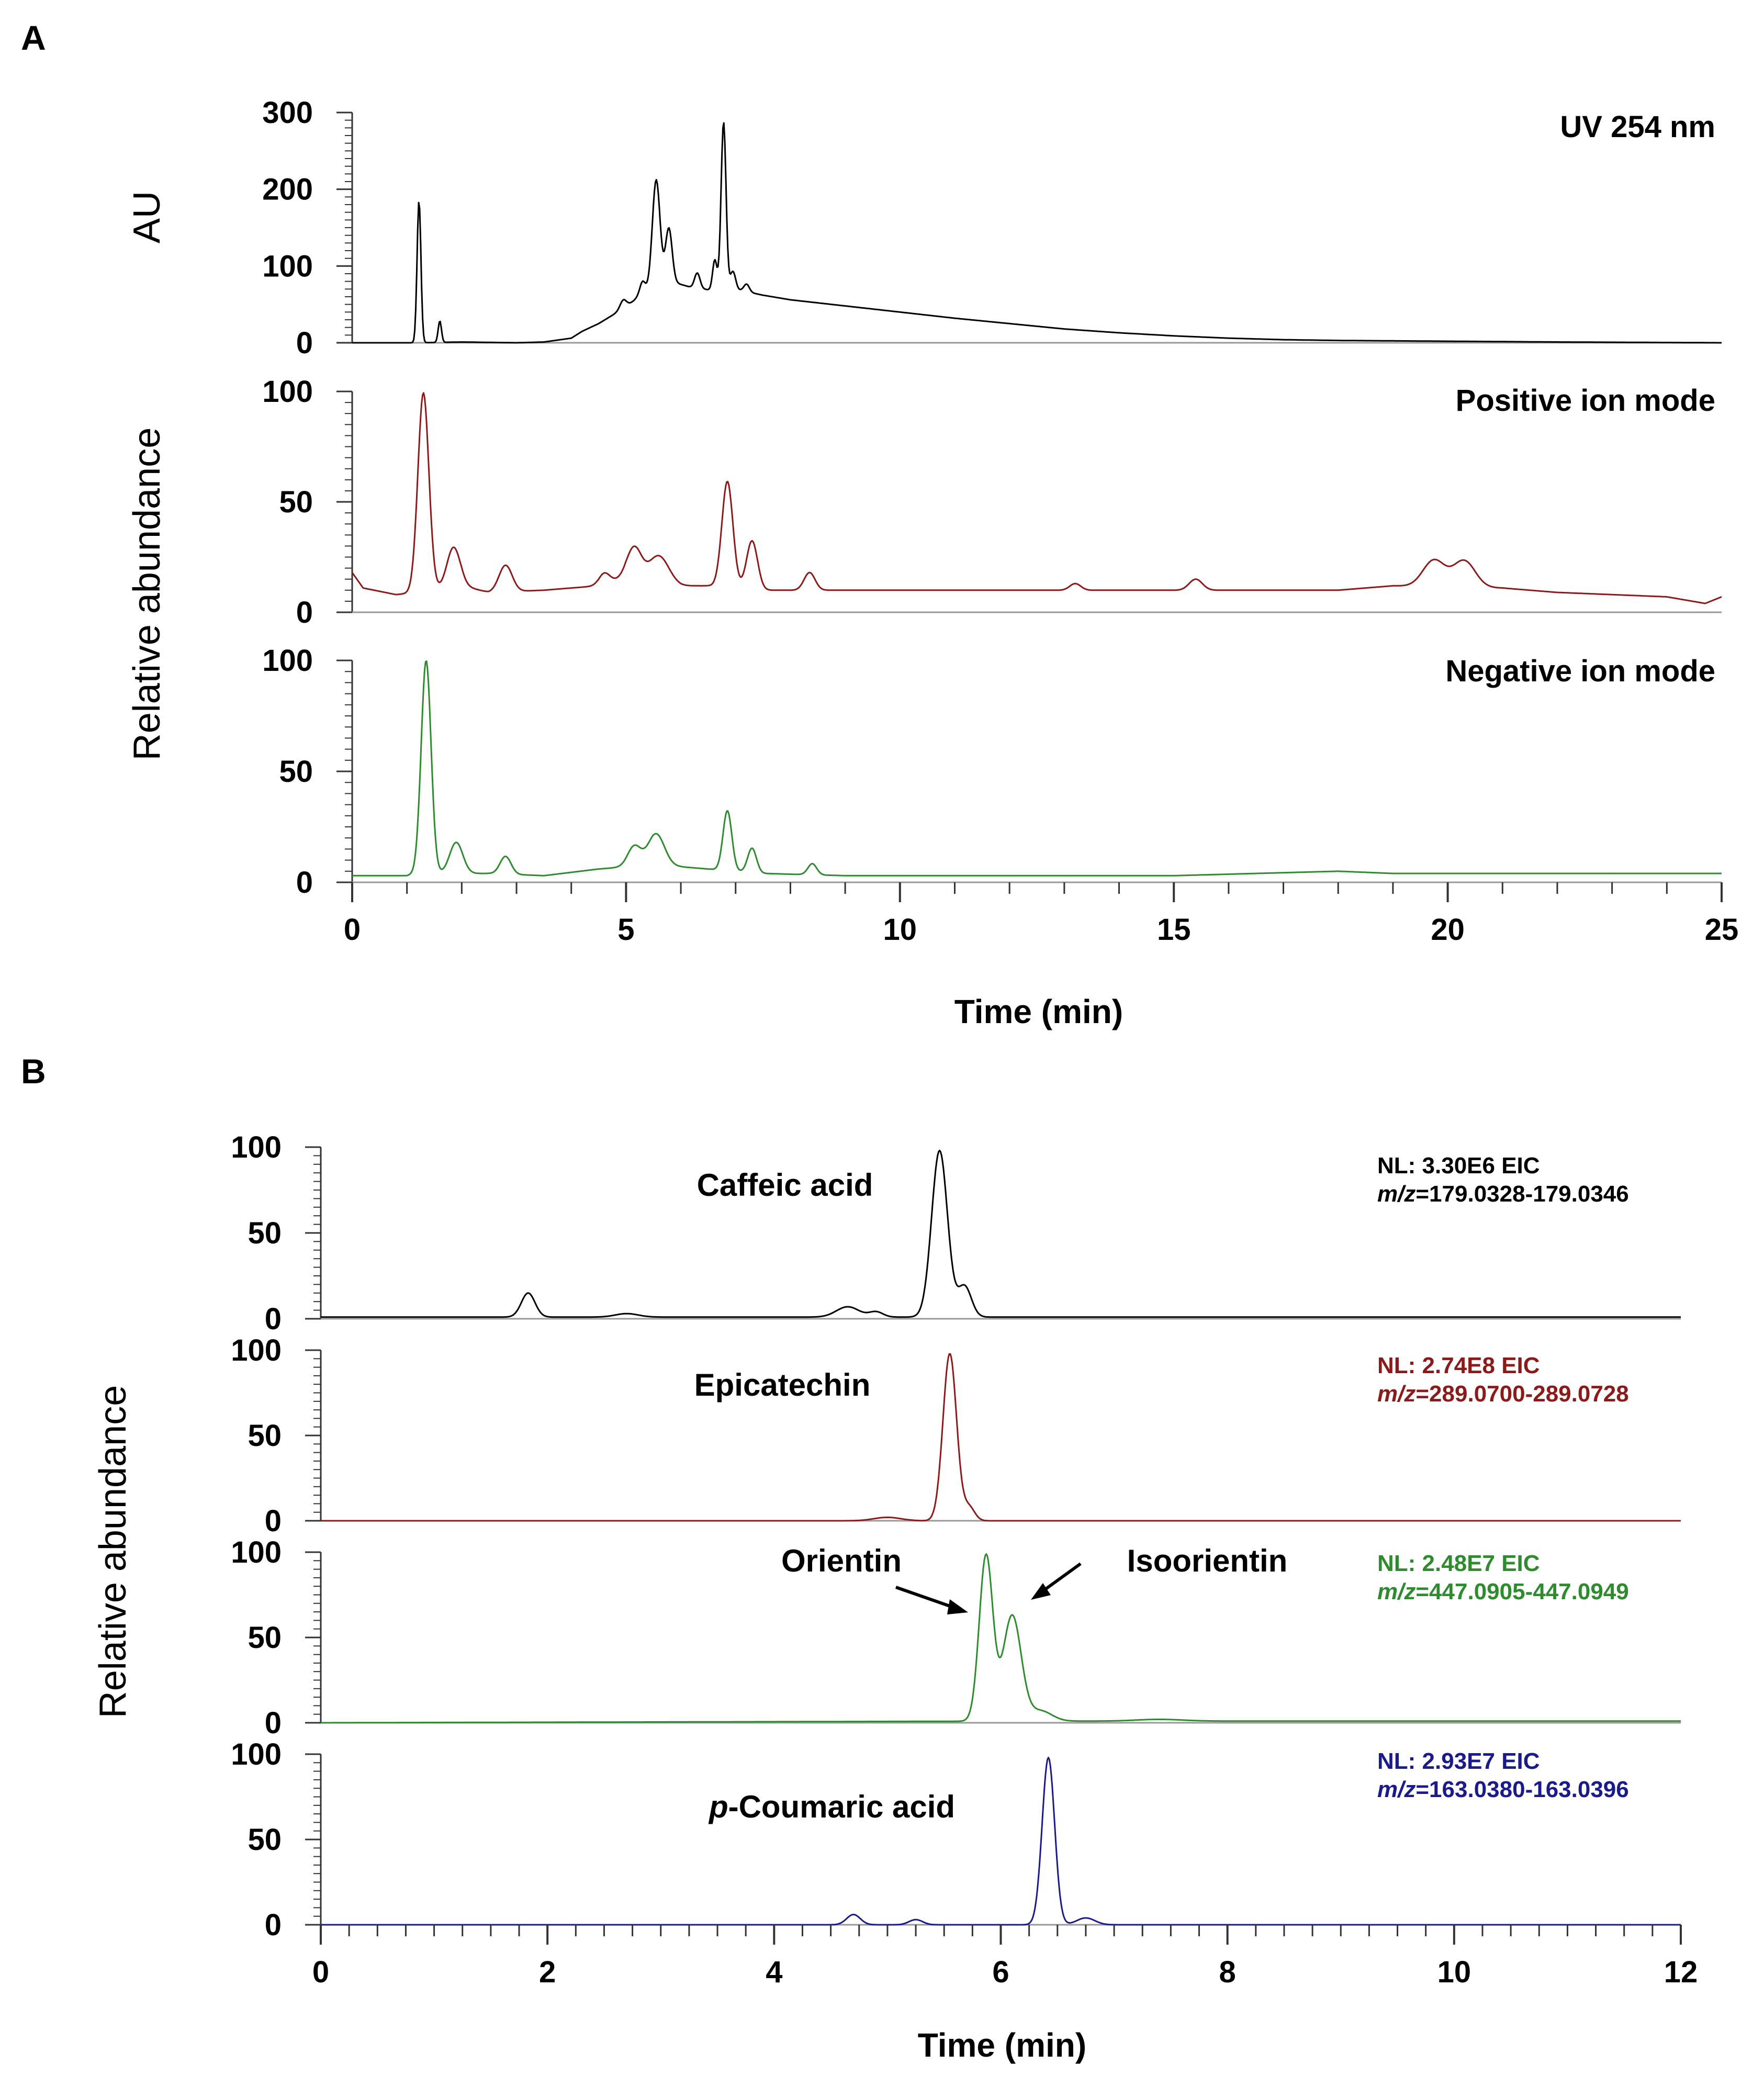 This screenshot has height=2087, width=1764. I want to click on panel-a-sub0-y-tick-label: 0, so click(304, 343).